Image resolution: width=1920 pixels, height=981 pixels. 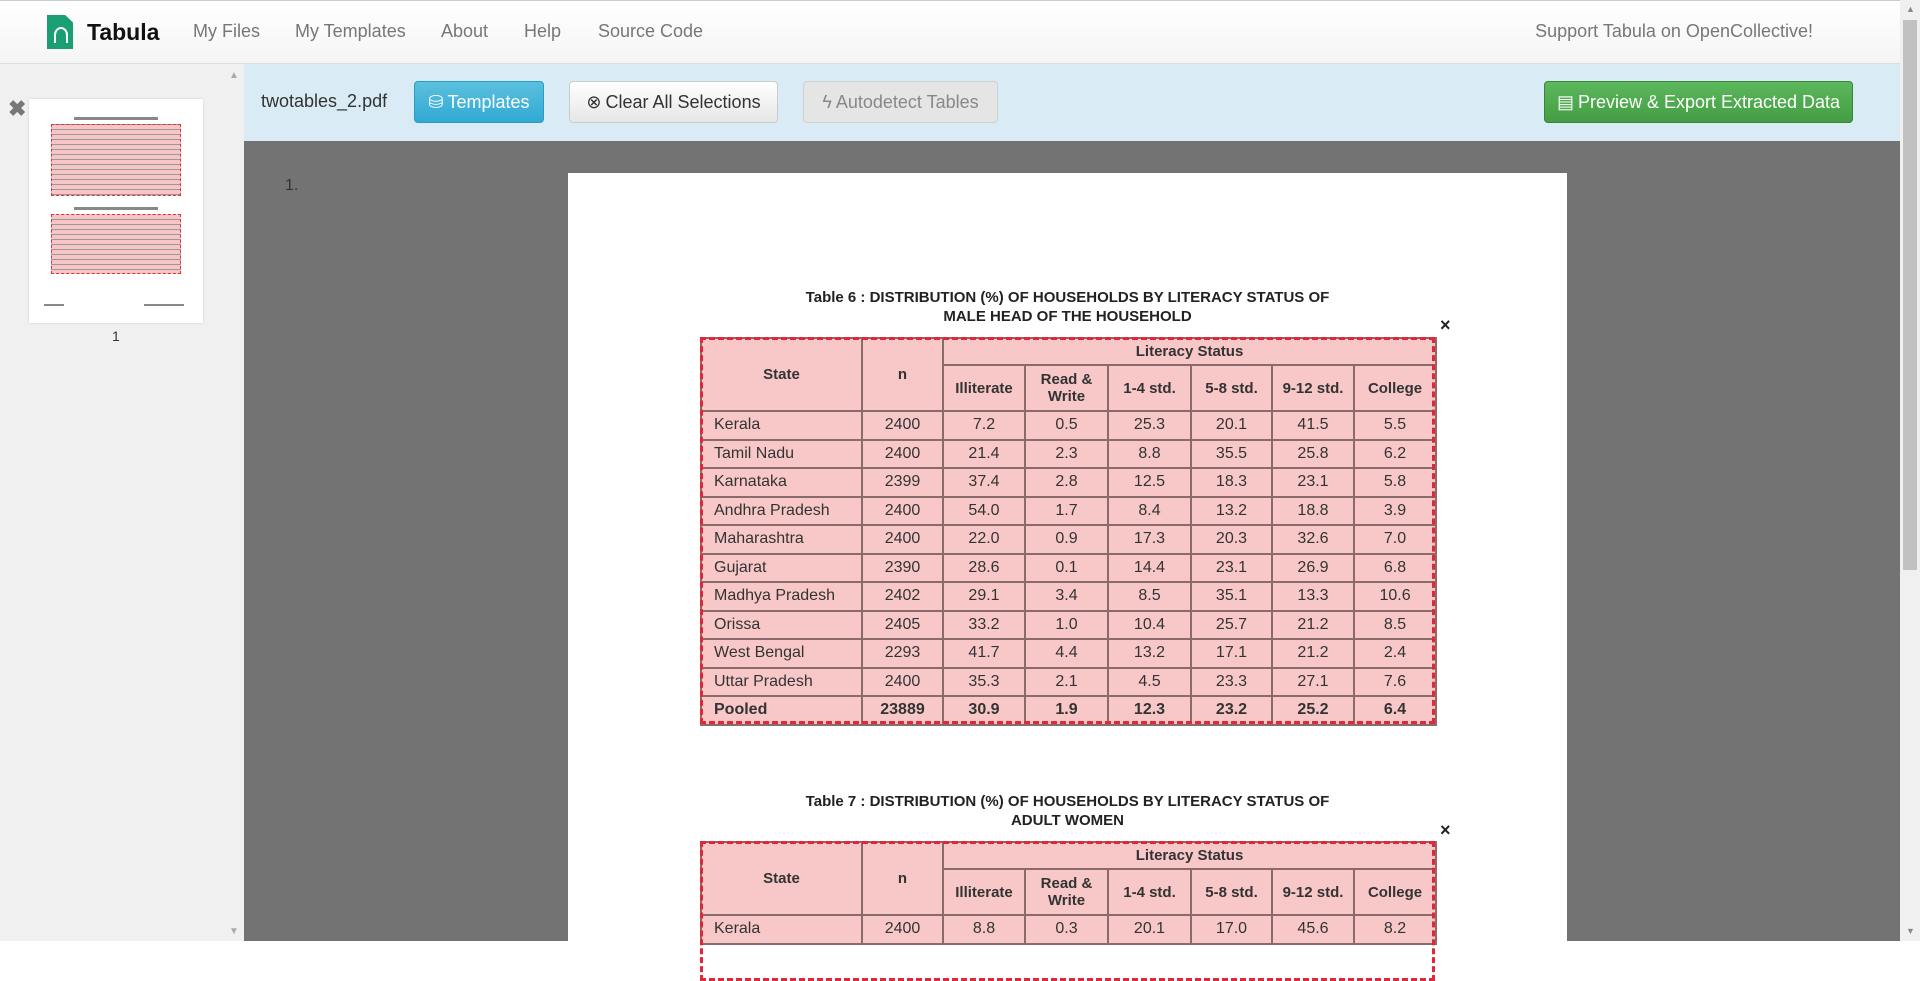 I want to click on table-cell: 2.3, so click(x=1066, y=453).